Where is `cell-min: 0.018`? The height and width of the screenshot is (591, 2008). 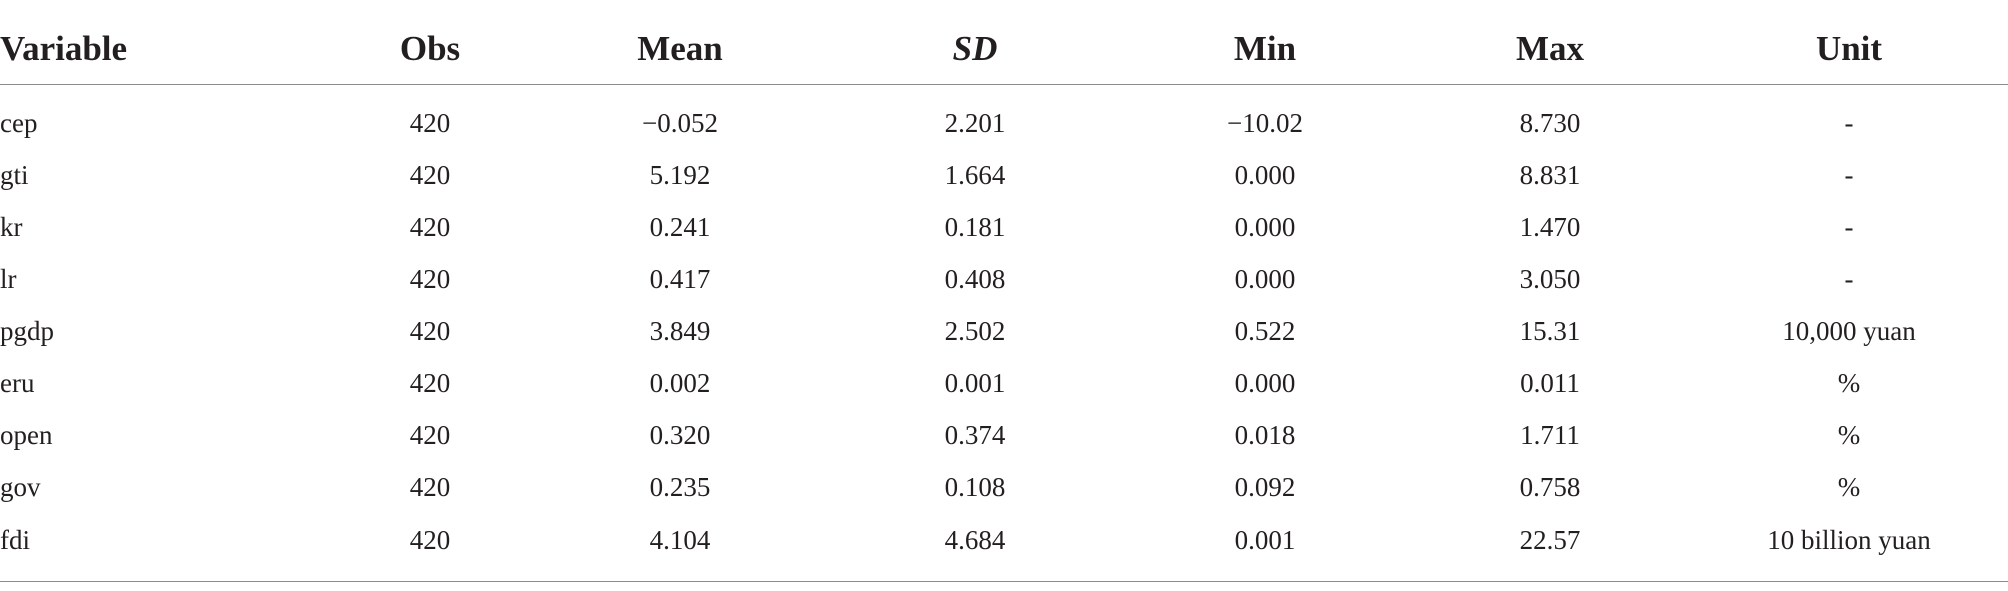 cell-min: 0.018 is located at coordinates (1265, 434).